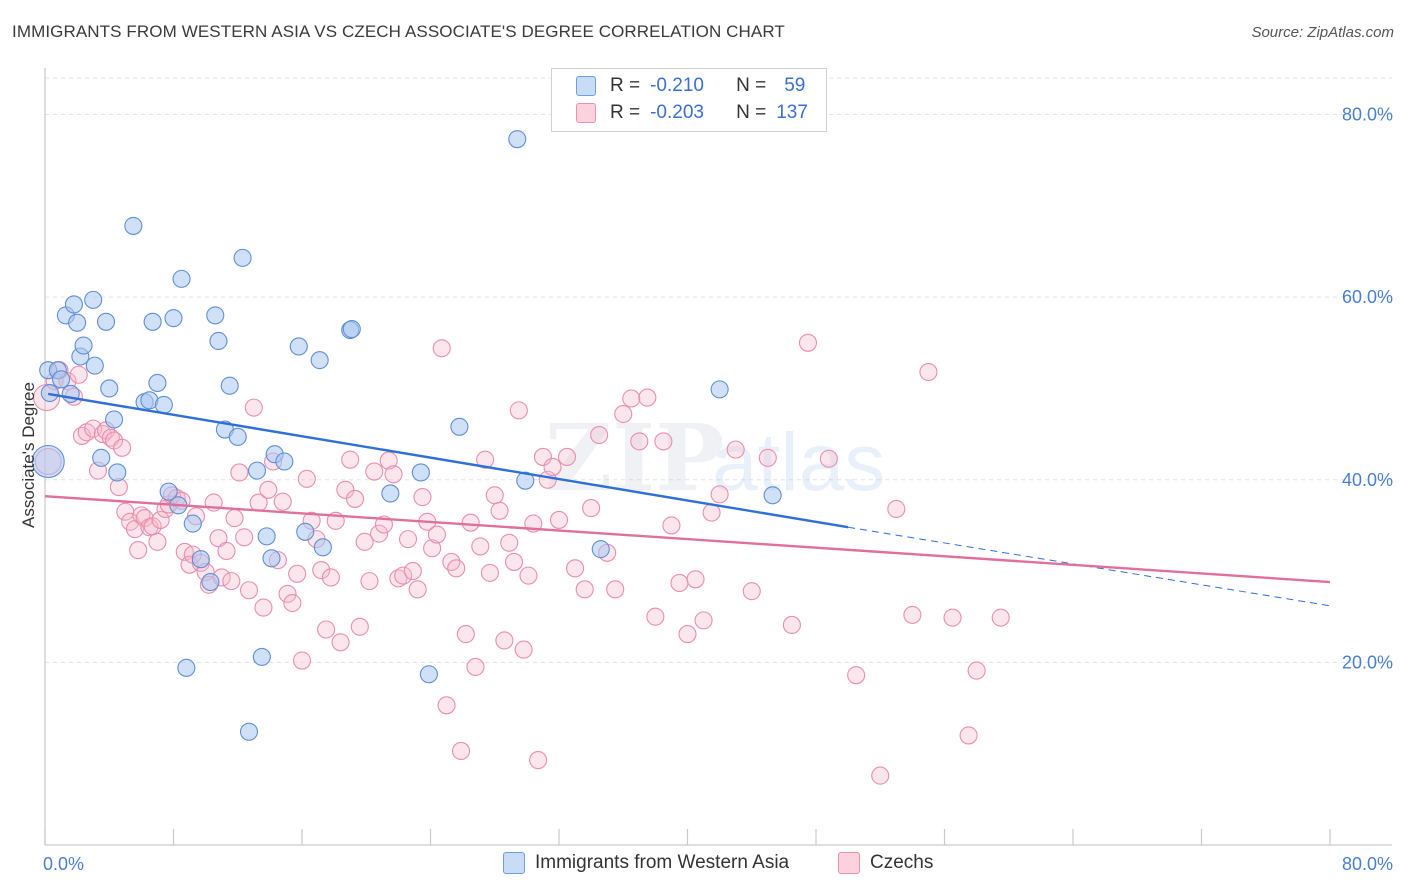 This screenshot has height=892, width=1406. What do you see at coordinates (28, 455) in the screenshot?
I see `y-axis-label: Associate's Degree` at bounding box center [28, 455].